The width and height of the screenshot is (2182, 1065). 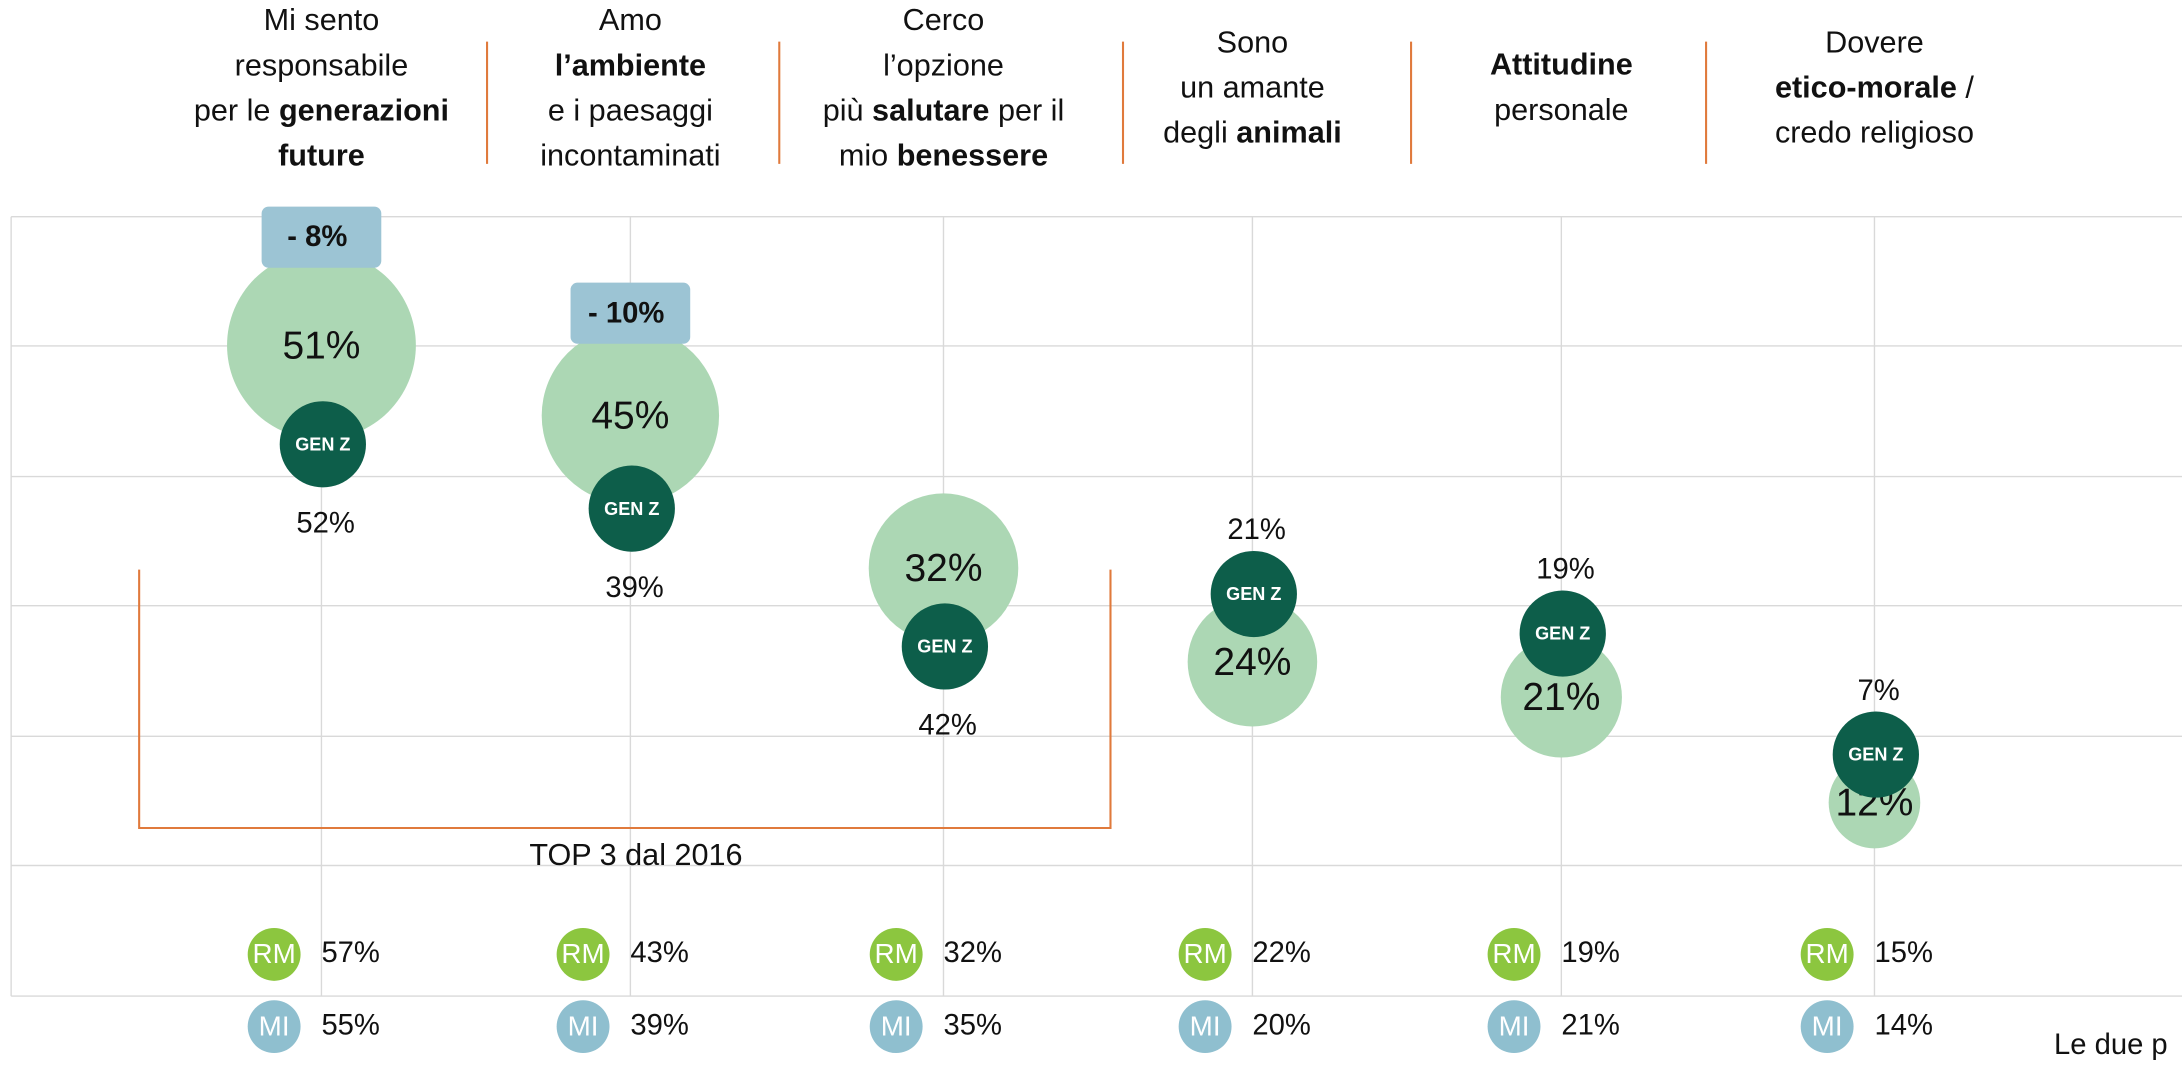 I want to click on header-part: un amante, so click(x=1252, y=88).